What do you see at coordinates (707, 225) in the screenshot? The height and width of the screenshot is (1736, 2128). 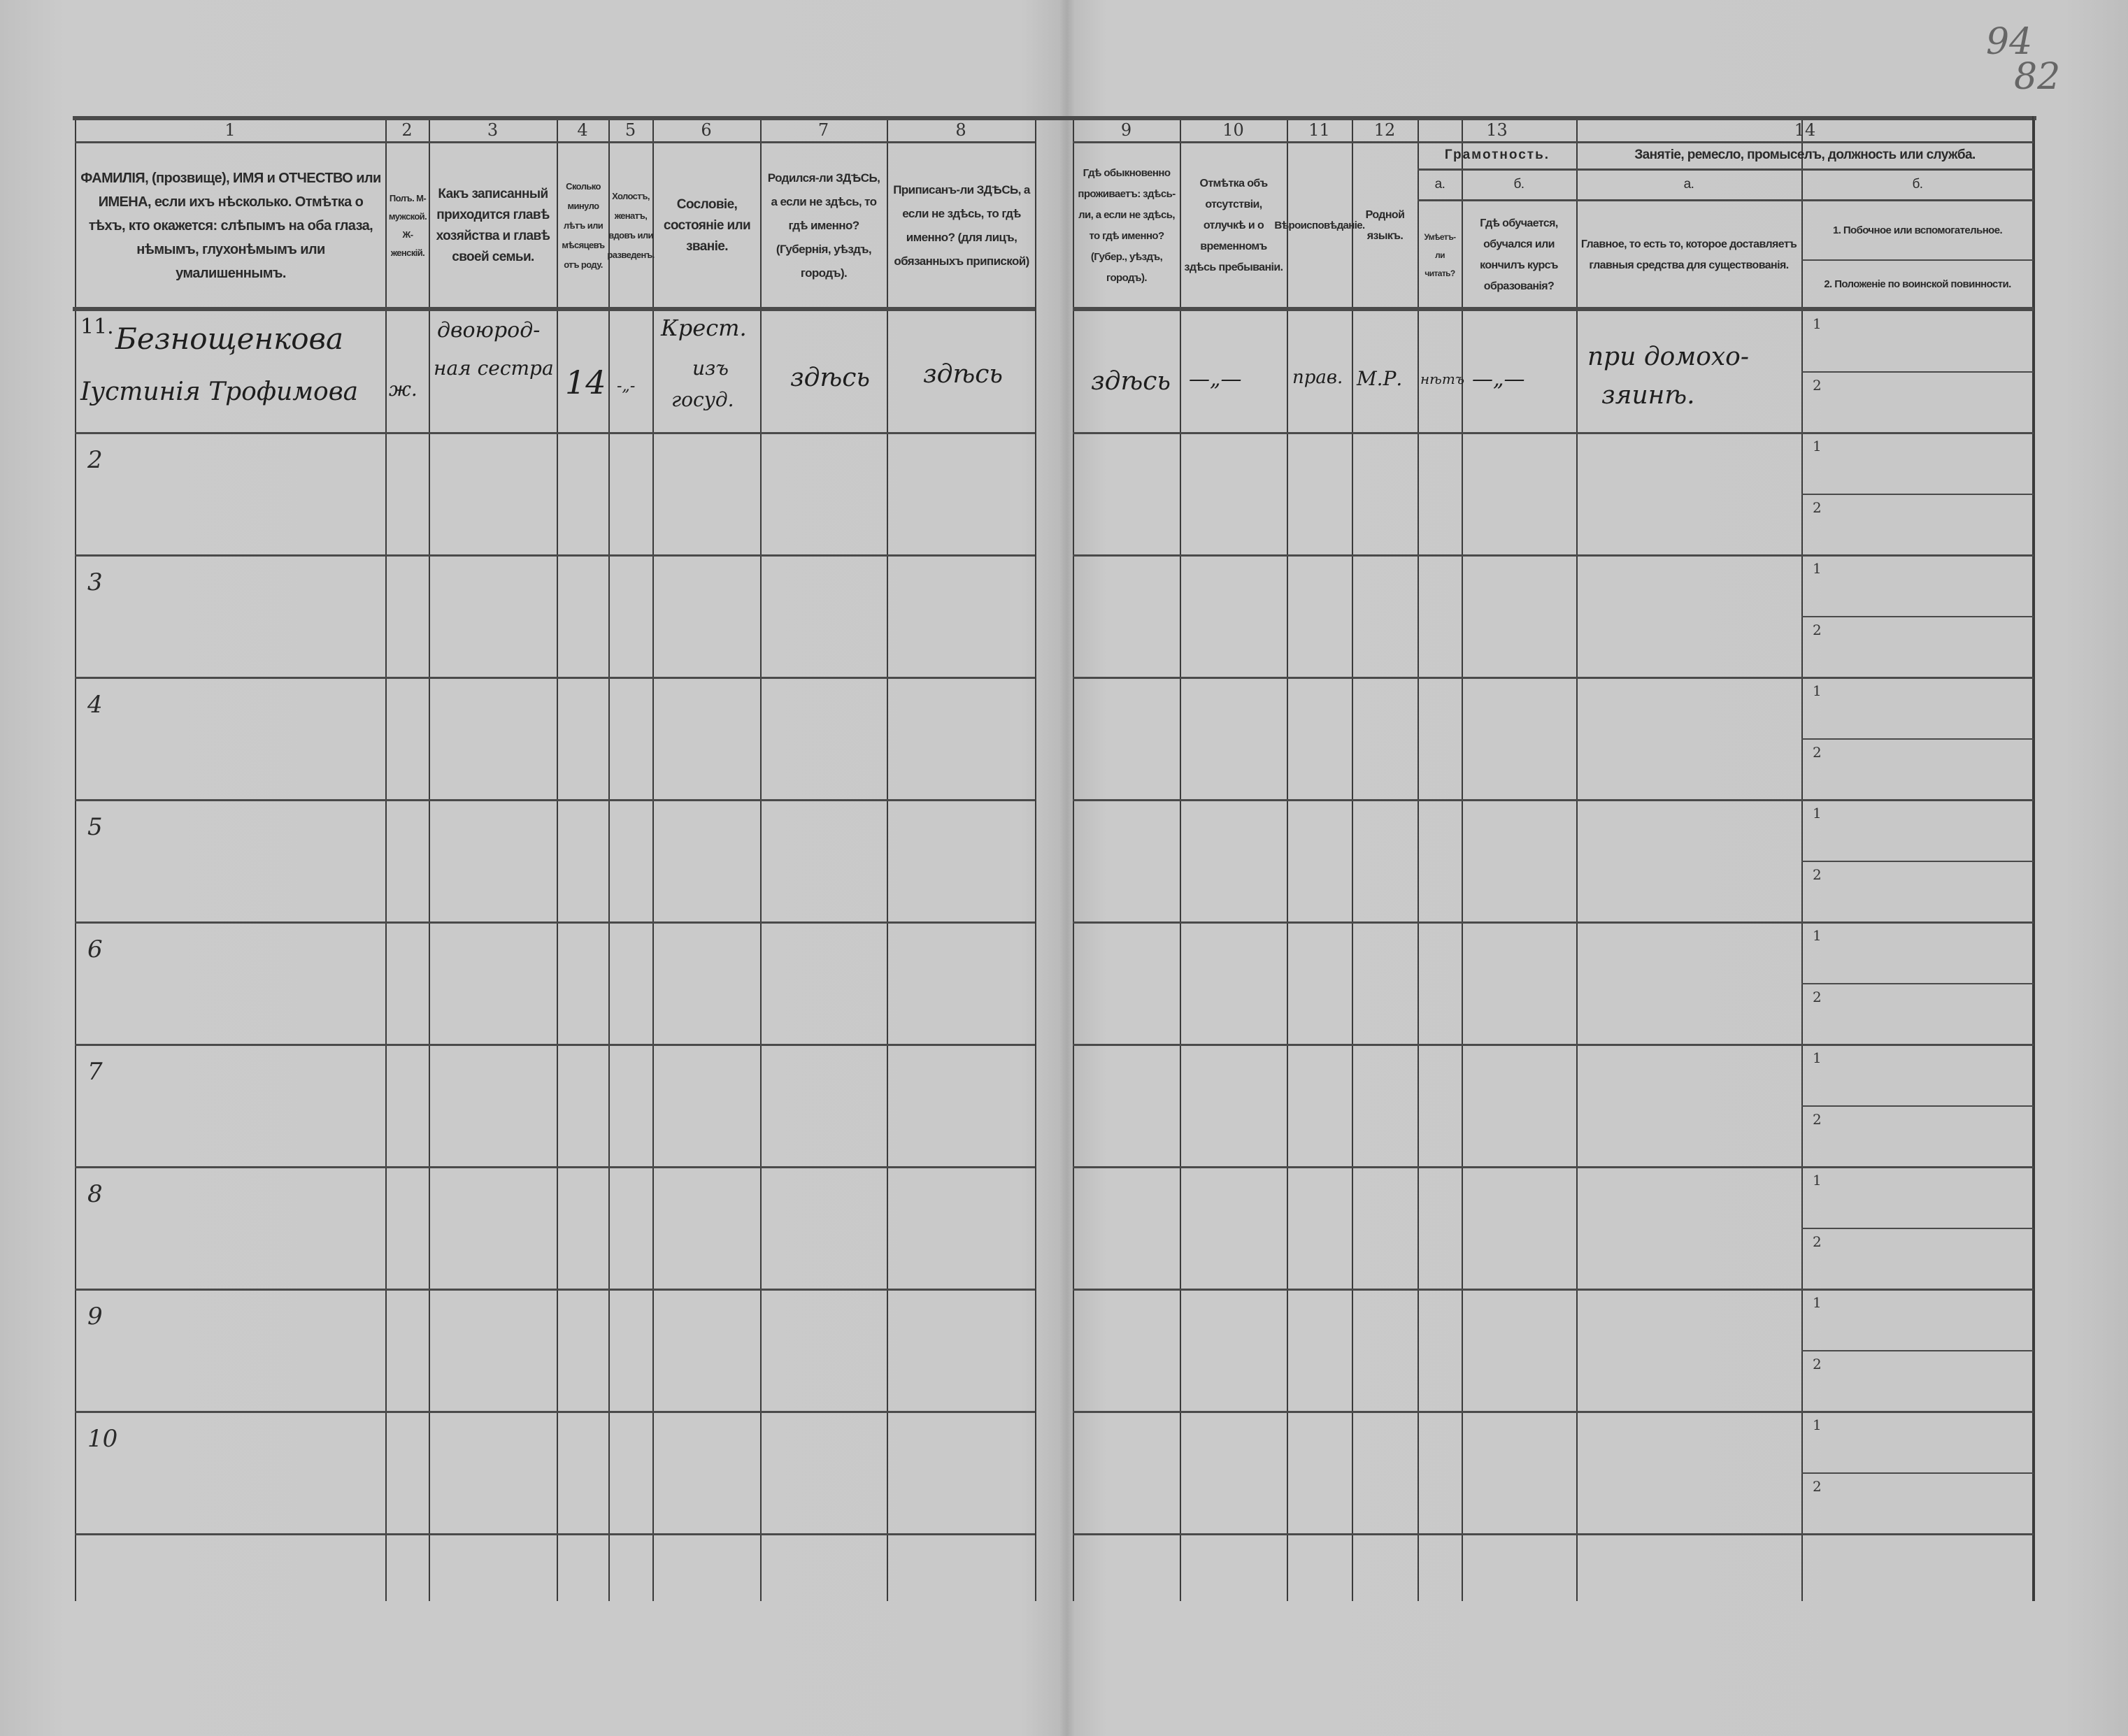 I see `header-col6: Сословіе, состояніе или званіе.` at bounding box center [707, 225].